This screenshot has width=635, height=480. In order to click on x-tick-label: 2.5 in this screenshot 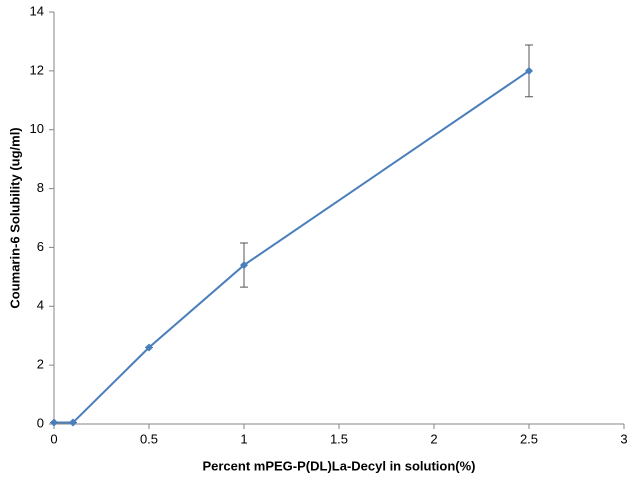, I will do `click(529, 438)`.